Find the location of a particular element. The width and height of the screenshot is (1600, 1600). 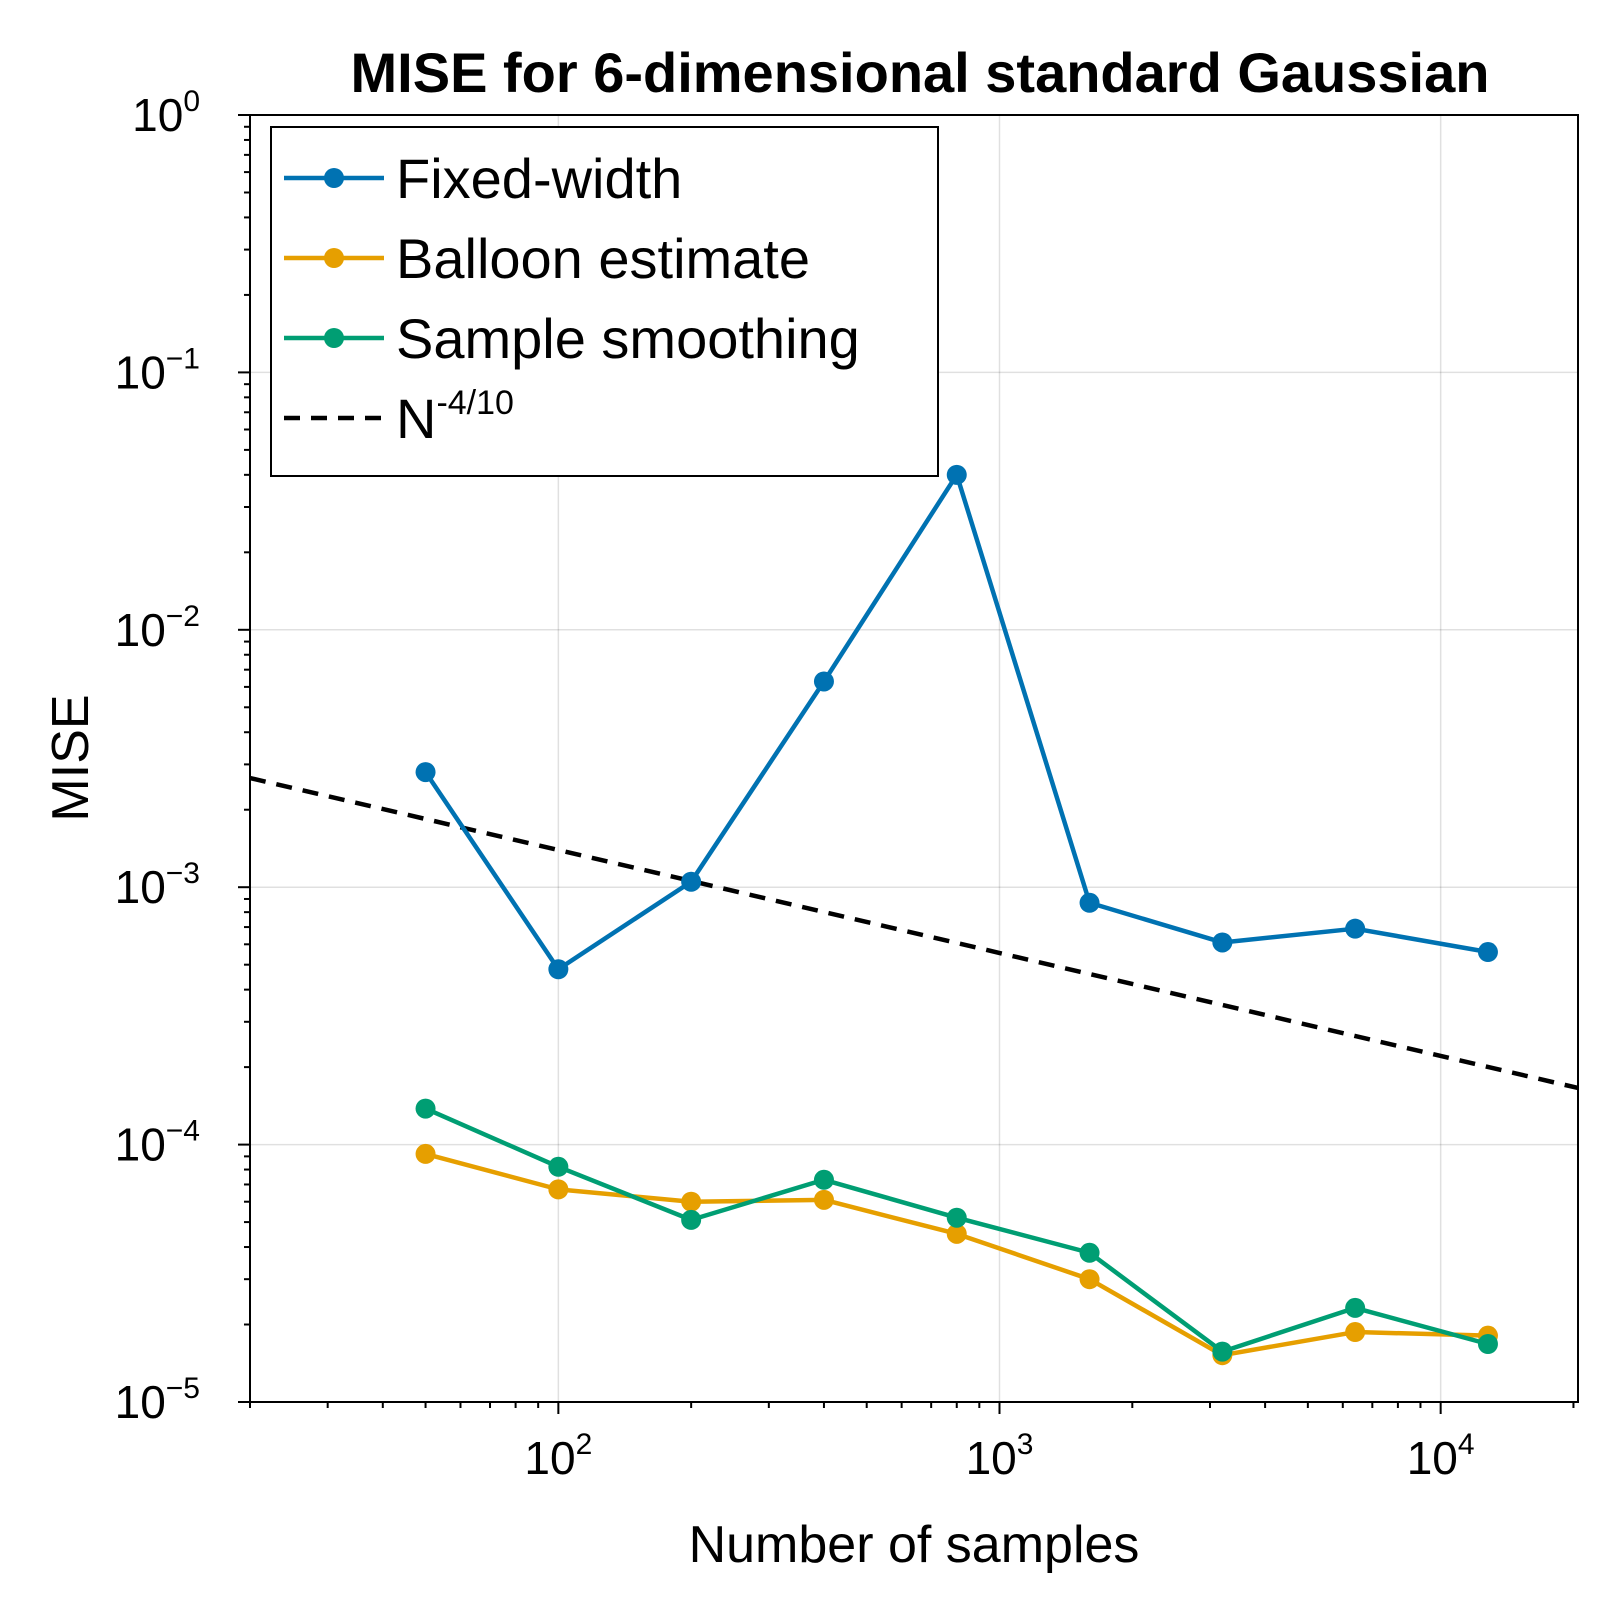

y-tick-label: 10⁻³ is located at coordinates (157, 885).